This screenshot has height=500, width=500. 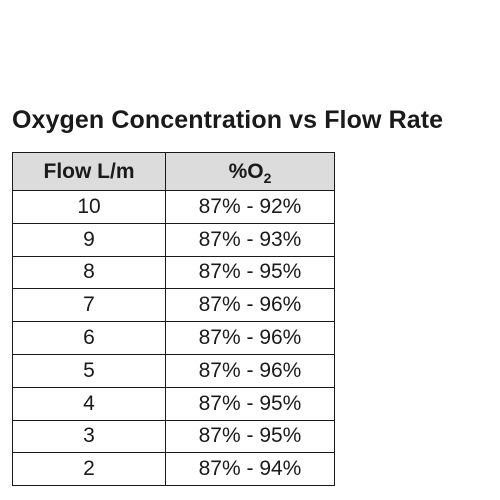 What do you see at coordinates (89, 436) in the screenshot?
I see `flow-cell: 3` at bounding box center [89, 436].